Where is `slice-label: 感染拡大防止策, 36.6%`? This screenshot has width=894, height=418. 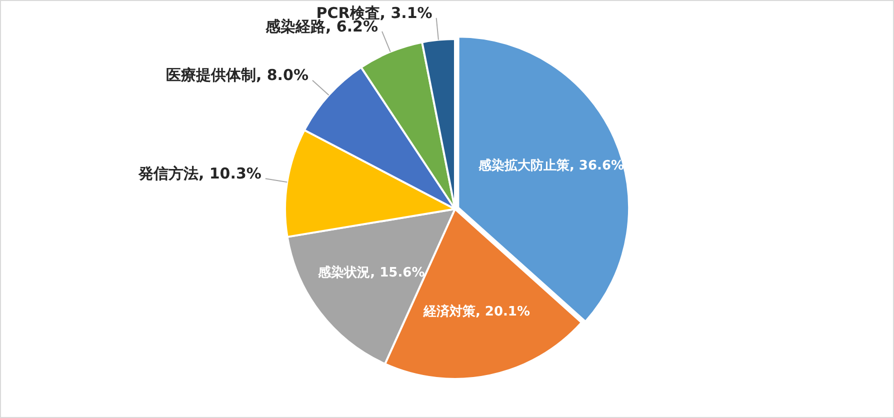
slice-label: 感染拡大防止策, 36.6% is located at coordinates (550, 165).